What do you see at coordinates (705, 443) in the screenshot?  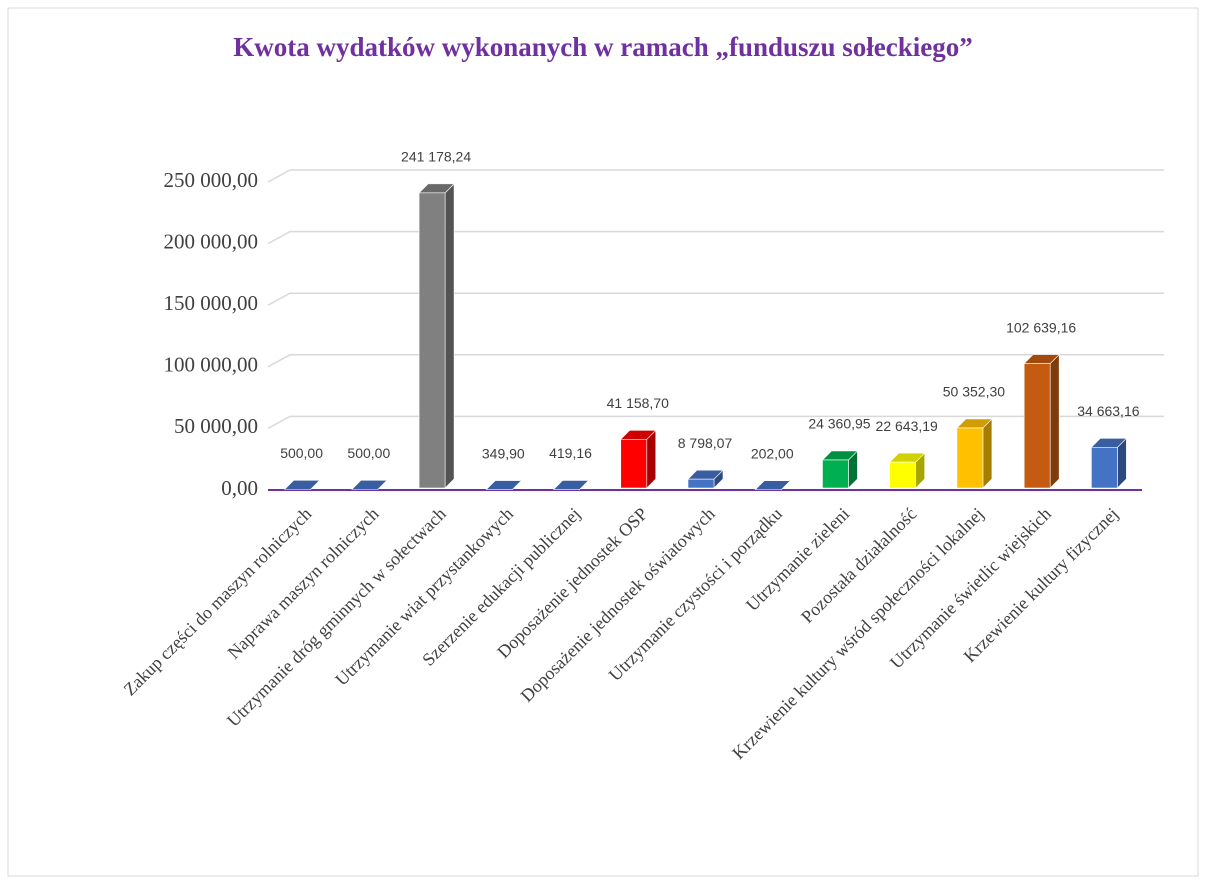 I see `value-label: 8 798,07` at bounding box center [705, 443].